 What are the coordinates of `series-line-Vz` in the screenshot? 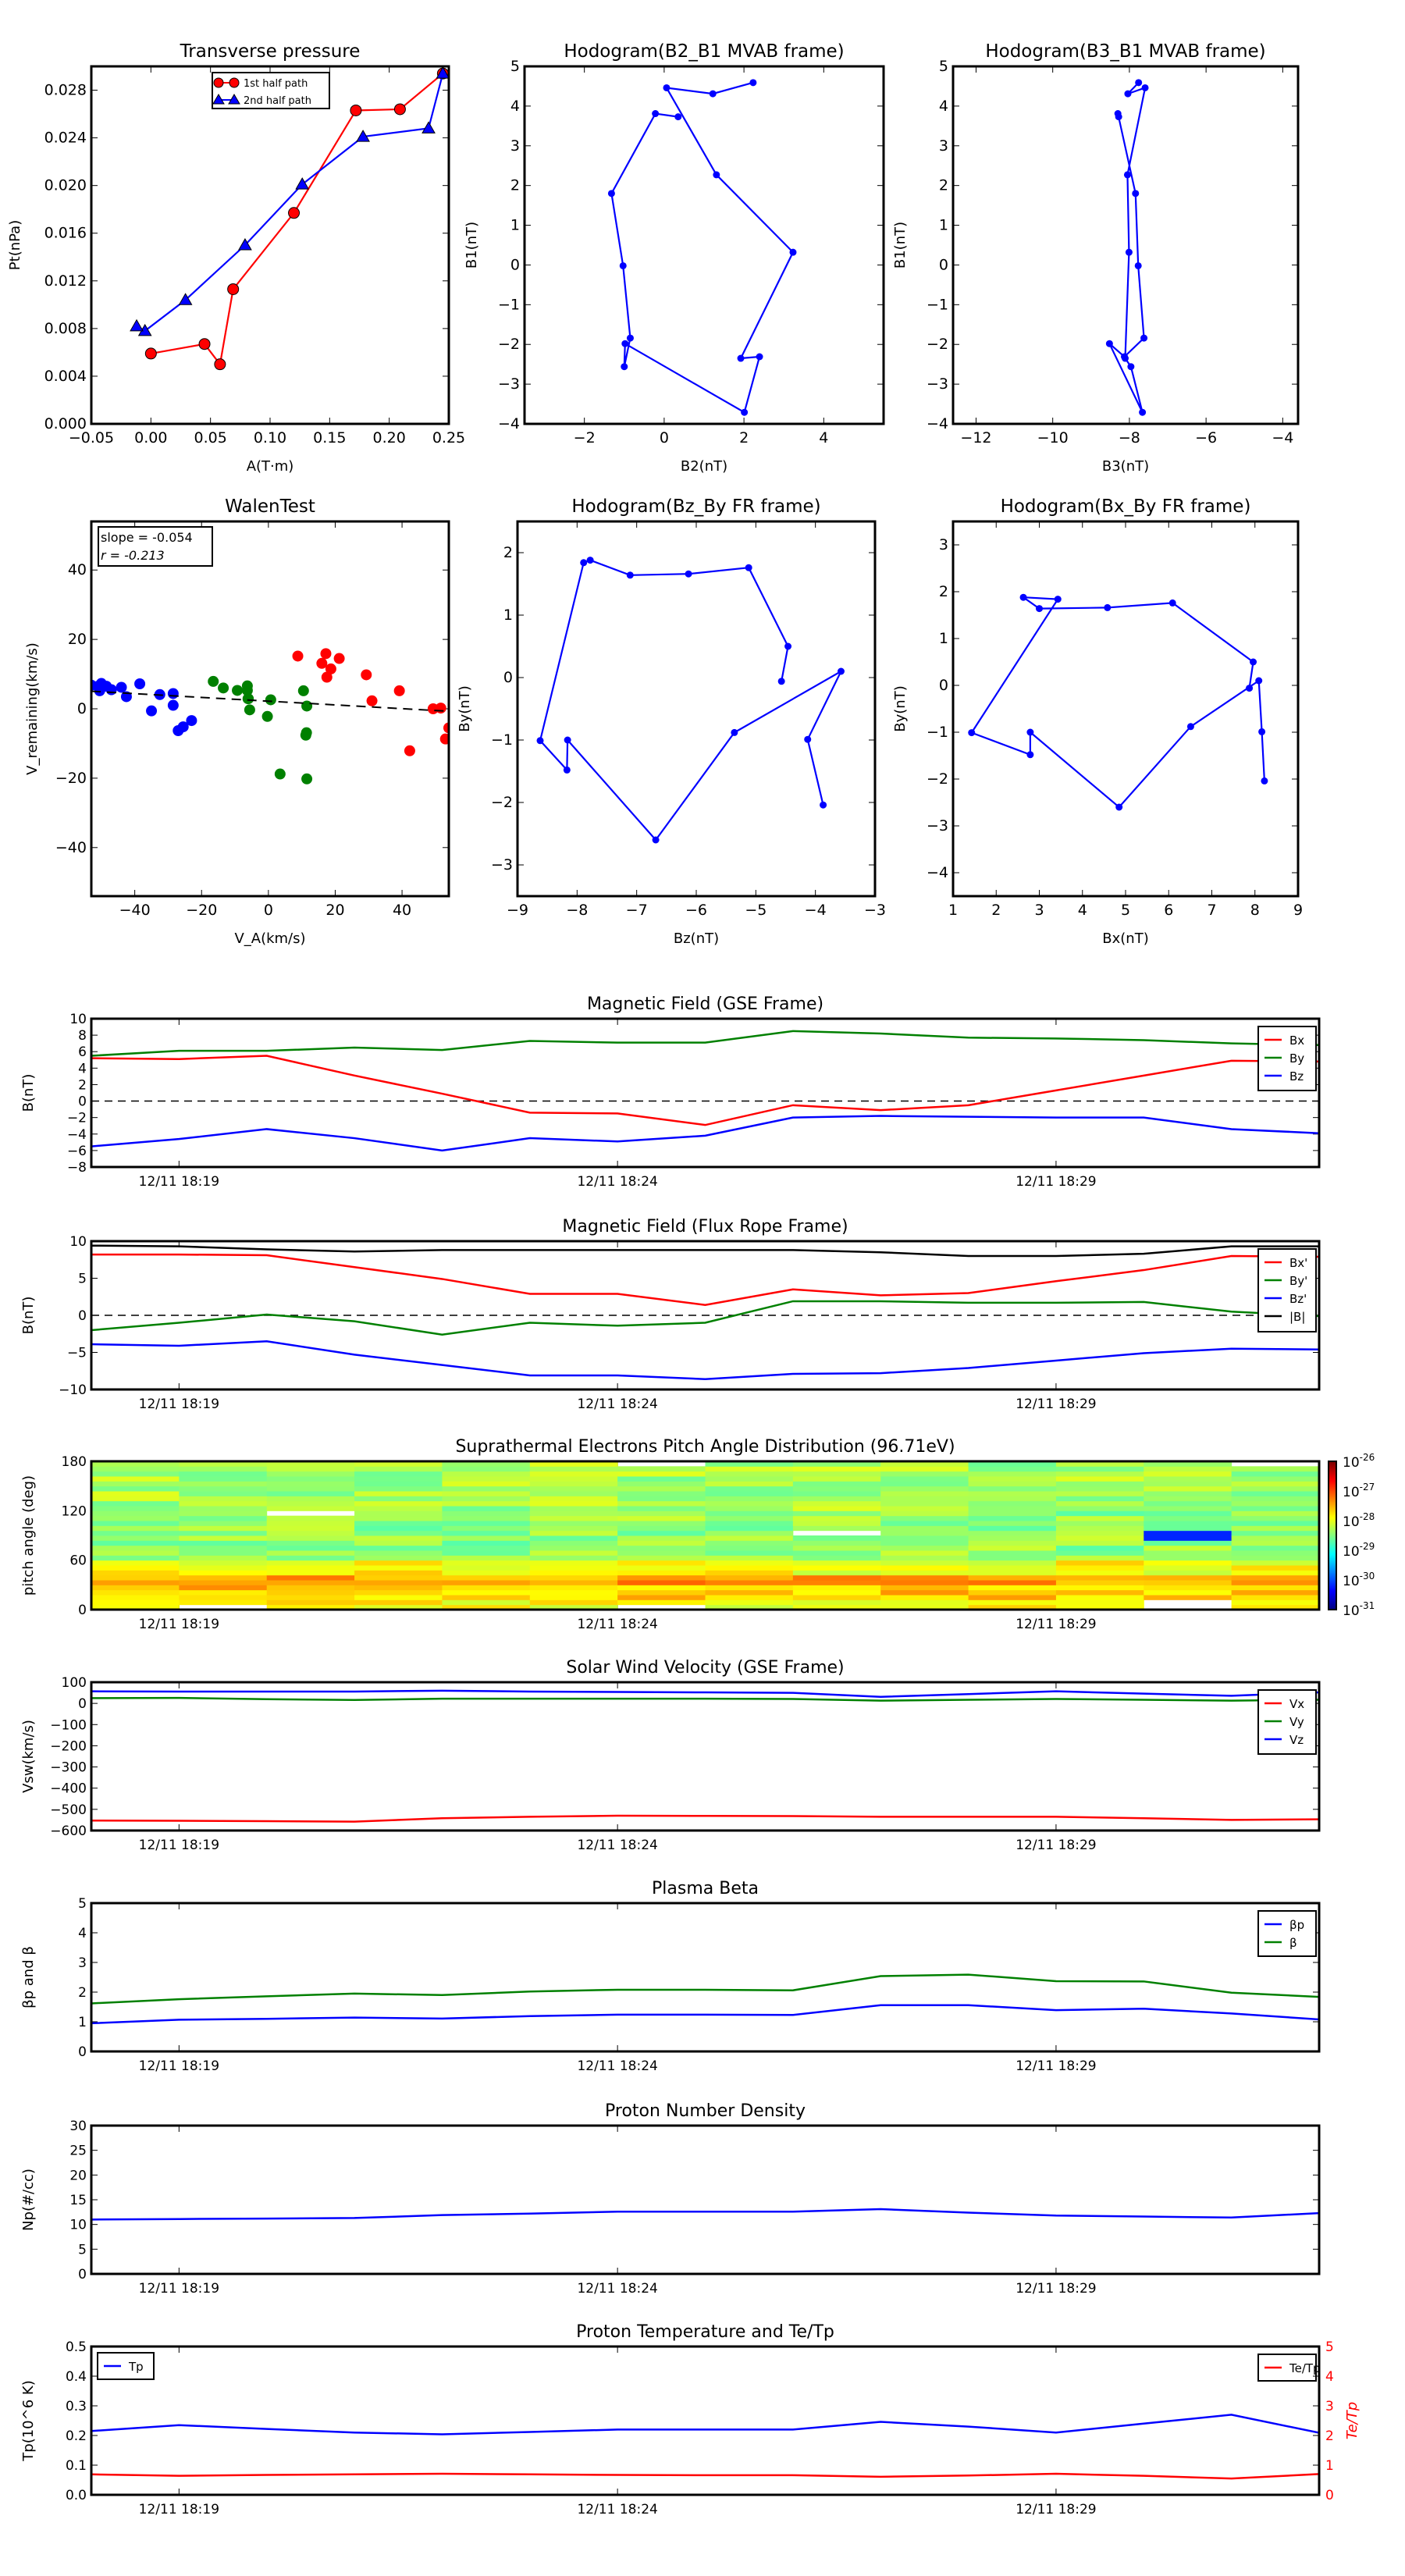 It's located at (705, 1694).